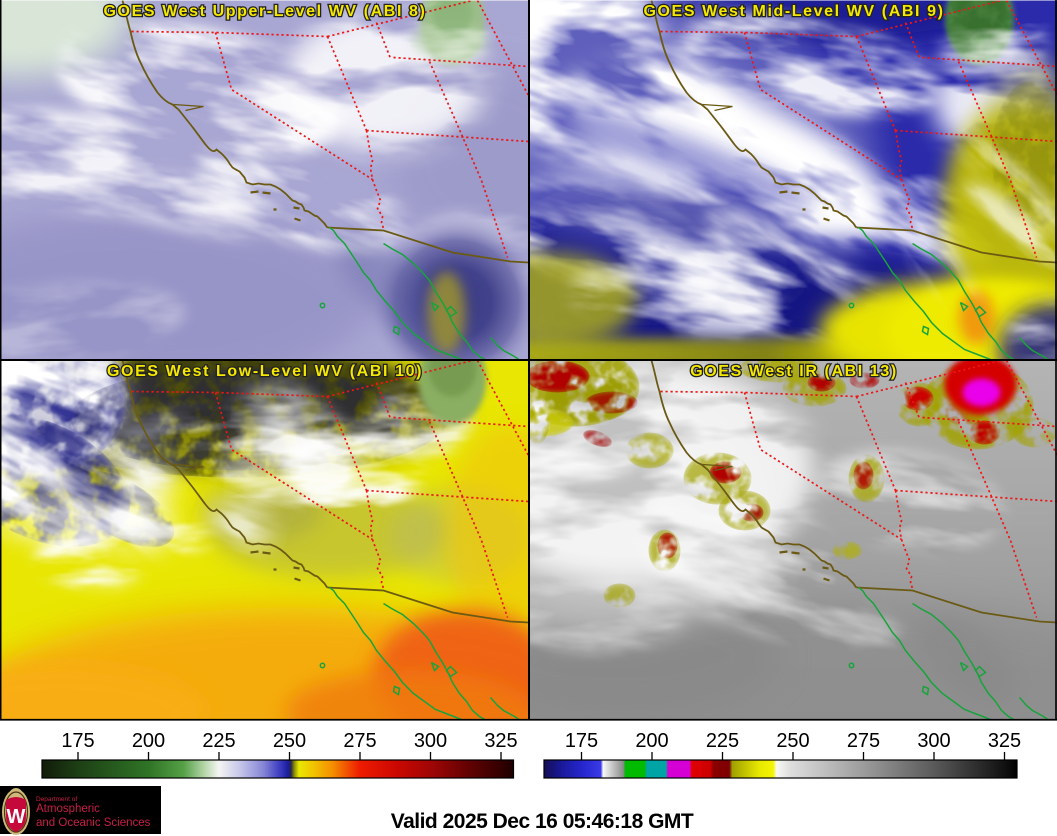  What do you see at coordinates (265, 371) in the screenshot?
I see `svg-text:GOES West Low-Level WV (ABI 10: GOES West Low-Level WV (ABI 10)` at bounding box center [265, 371].